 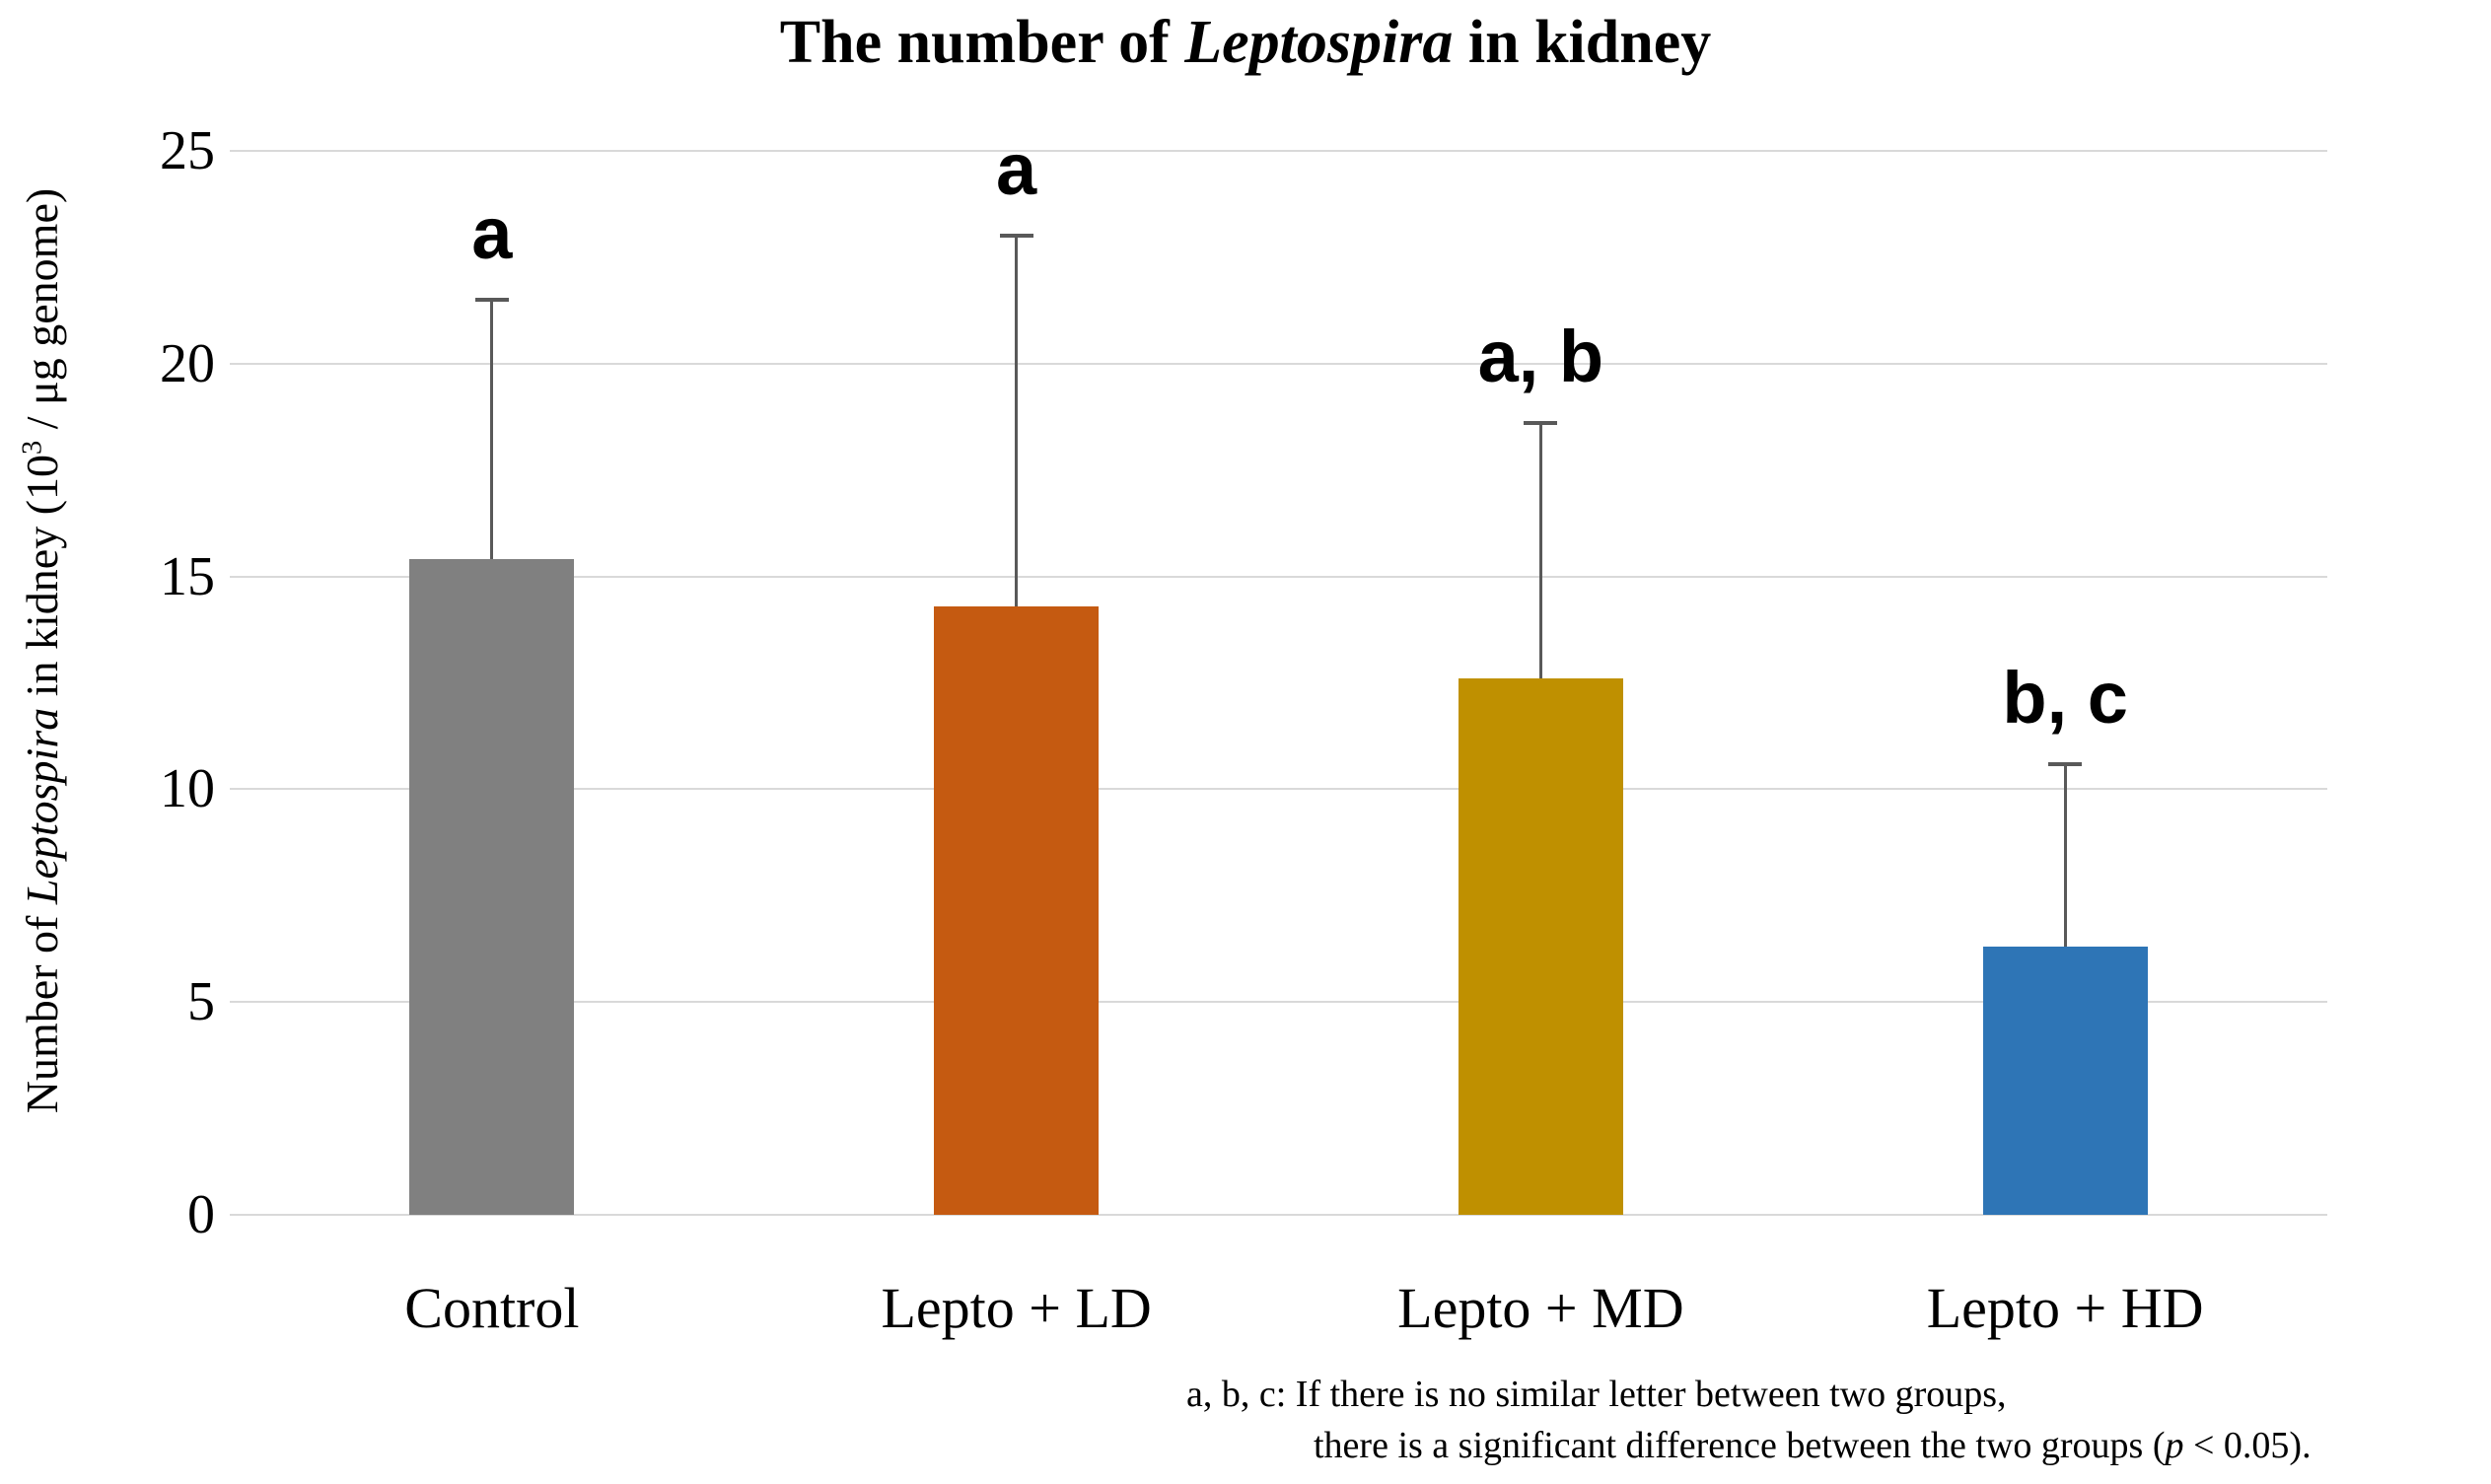 I want to click on bar-lepto-md, so click(x=1540, y=946).